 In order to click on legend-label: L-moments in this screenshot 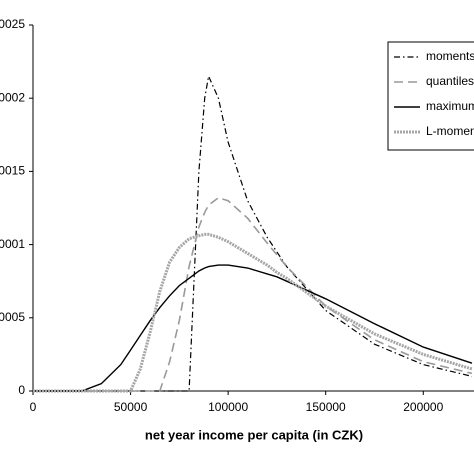, I will do `click(450, 131)`.